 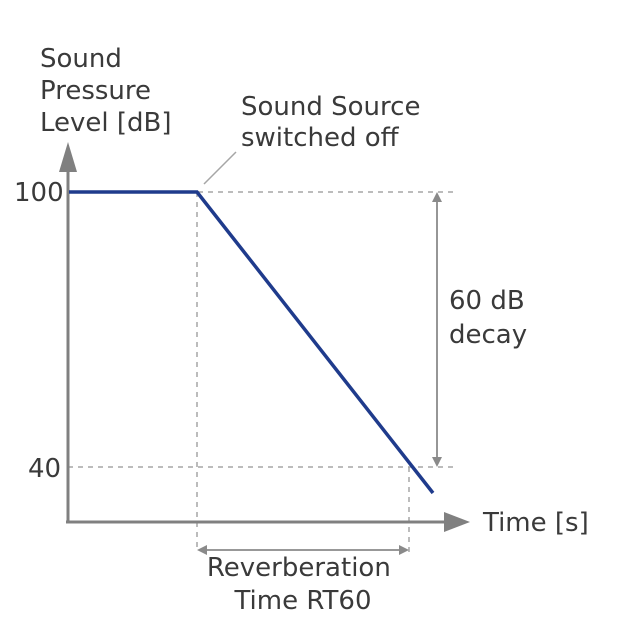 What do you see at coordinates (81, 59) in the screenshot?
I see `y-axis-label-line-1: Sound` at bounding box center [81, 59].